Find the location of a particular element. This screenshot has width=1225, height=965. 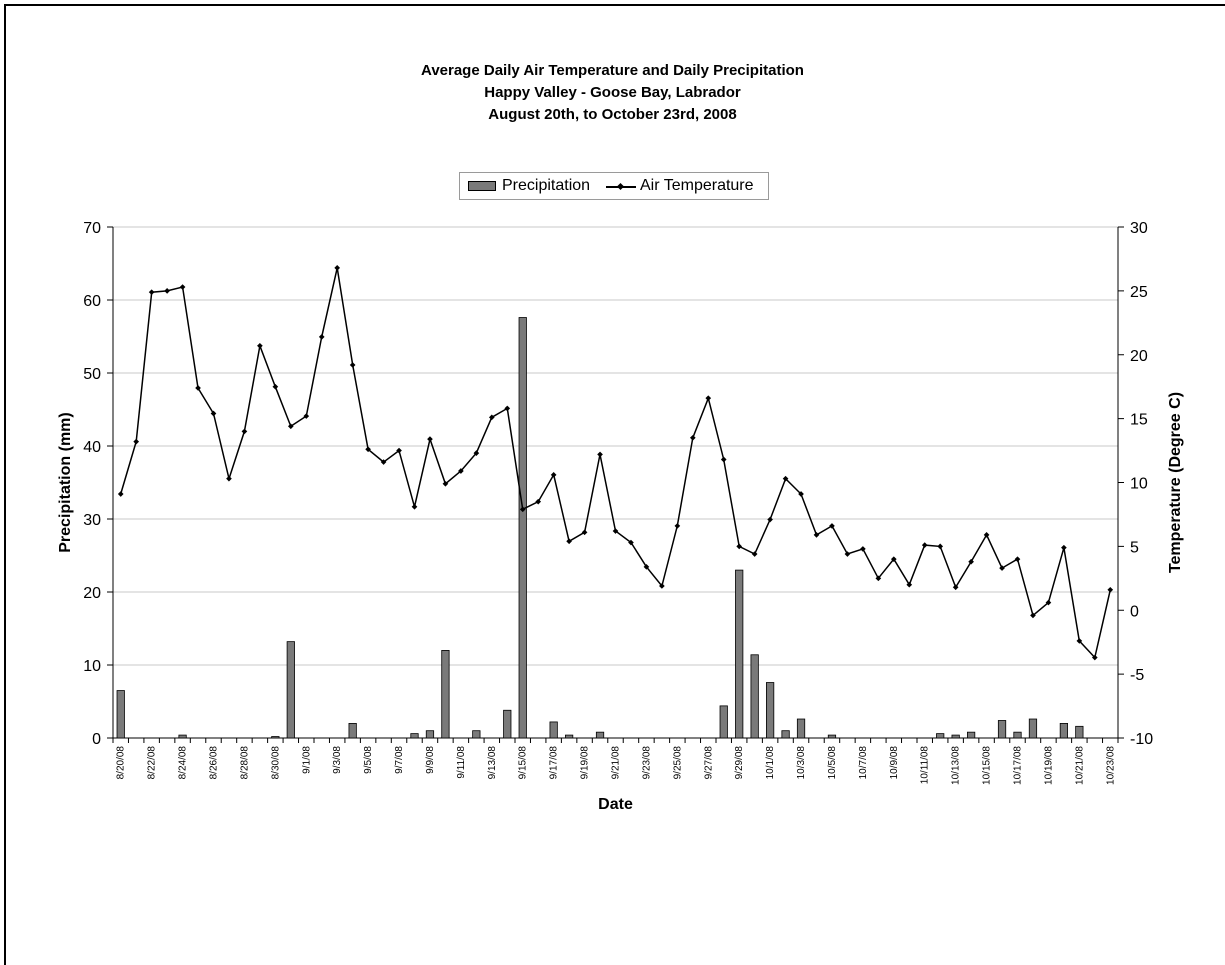

chart-title-line-3: August 20th, to October 23rd, 2008 is located at coordinates (612, 114).